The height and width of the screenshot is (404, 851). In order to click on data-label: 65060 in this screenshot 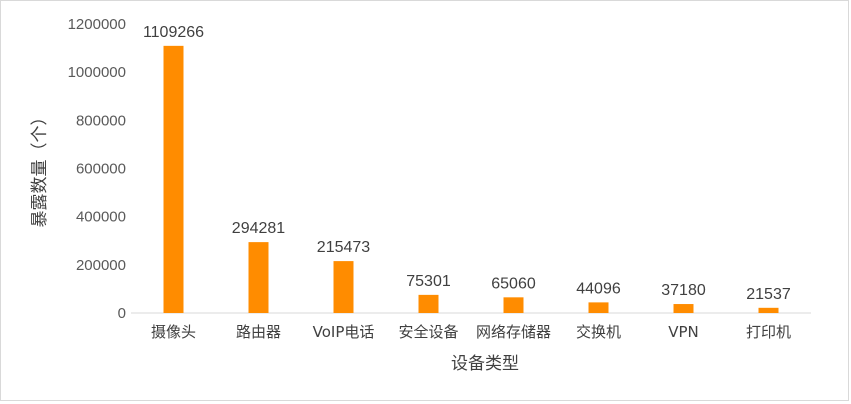, I will do `click(513, 283)`.